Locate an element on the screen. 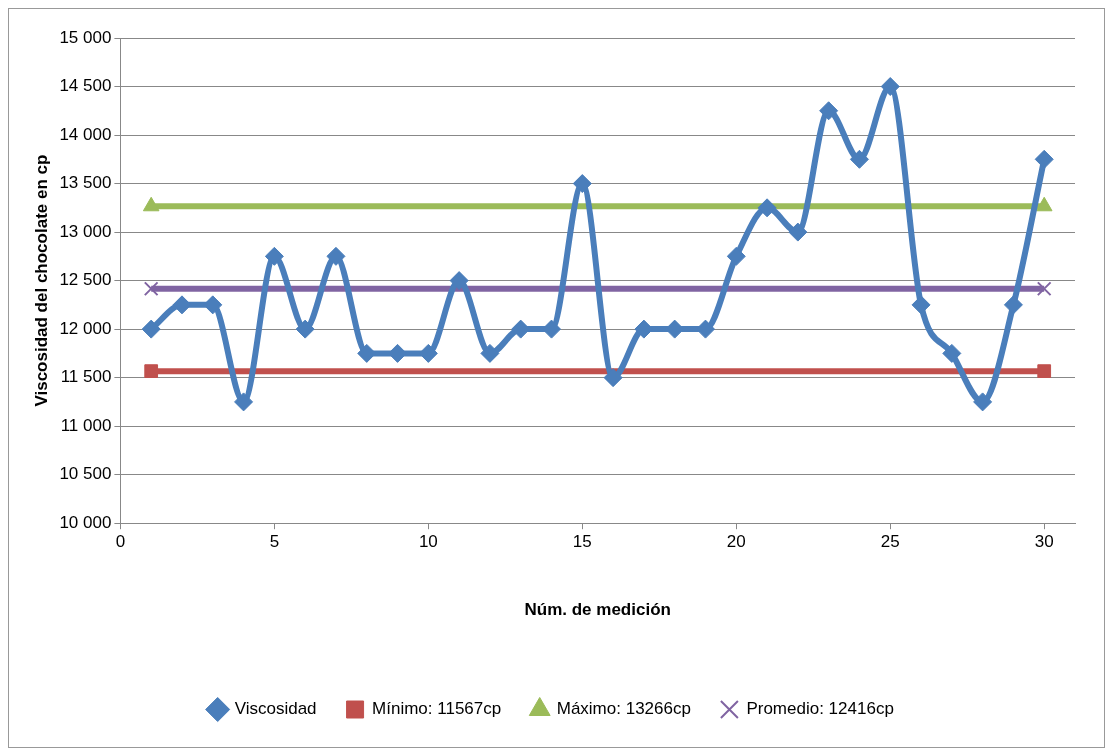 Image resolution: width=1113 pixels, height=756 pixels. x-axis-title: Núm. de medición is located at coordinates (597, 610).